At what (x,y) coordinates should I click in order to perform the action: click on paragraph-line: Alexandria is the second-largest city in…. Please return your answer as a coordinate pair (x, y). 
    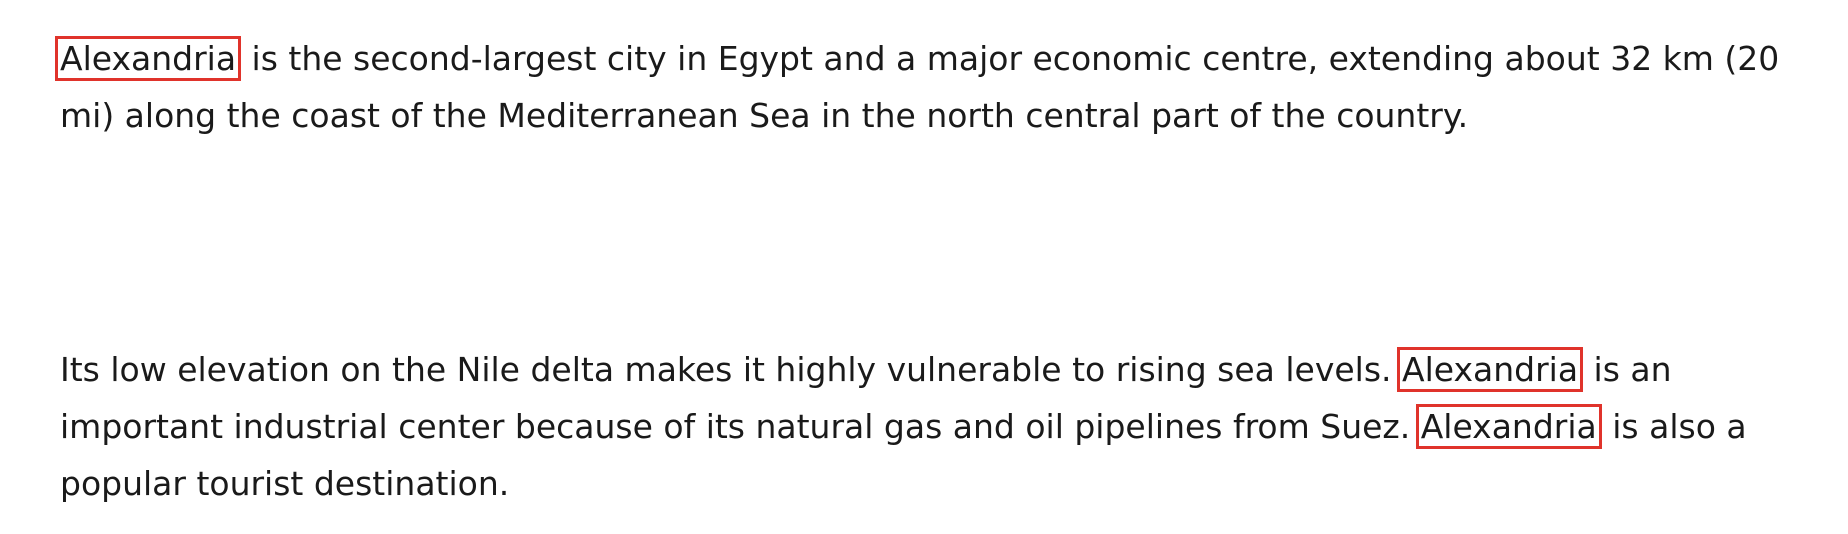
    Looking at the image, I should click on (927, 58).